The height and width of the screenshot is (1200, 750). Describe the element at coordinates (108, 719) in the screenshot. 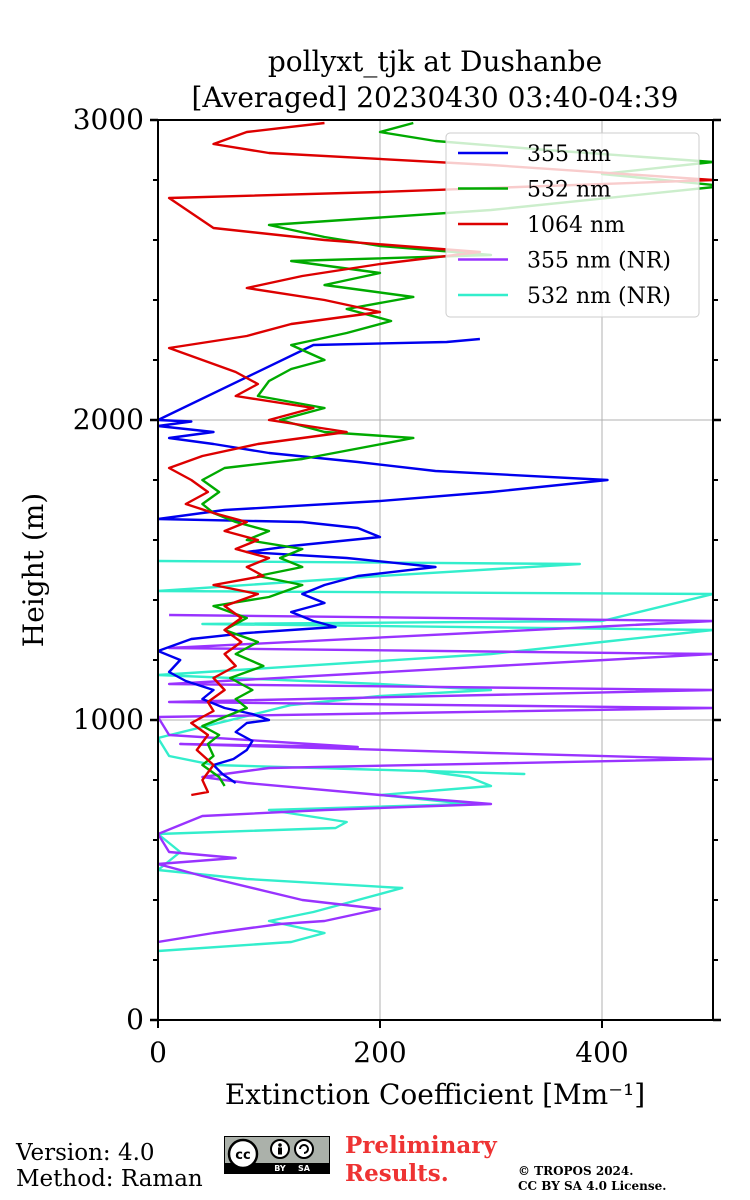

I see `y-tick-label: 1000` at that location.